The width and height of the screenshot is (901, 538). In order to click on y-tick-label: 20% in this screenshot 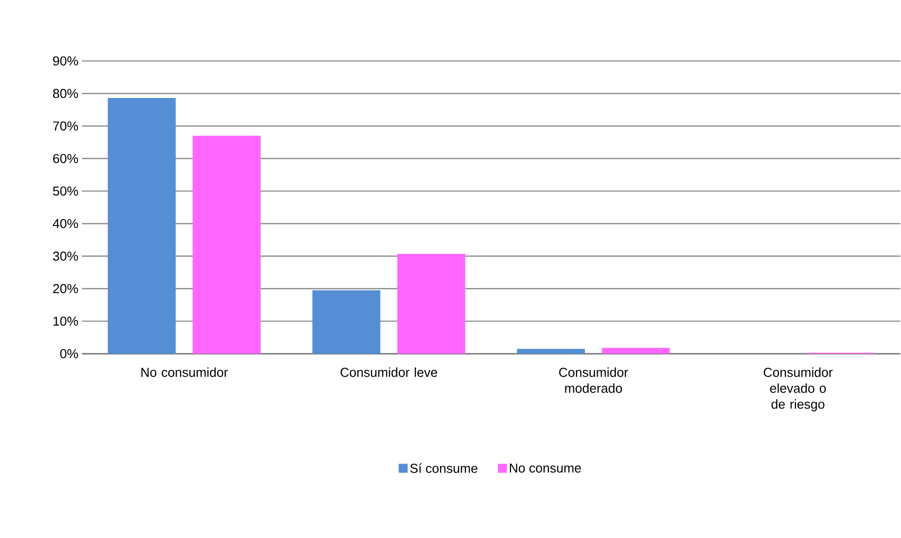, I will do `click(65, 289)`.